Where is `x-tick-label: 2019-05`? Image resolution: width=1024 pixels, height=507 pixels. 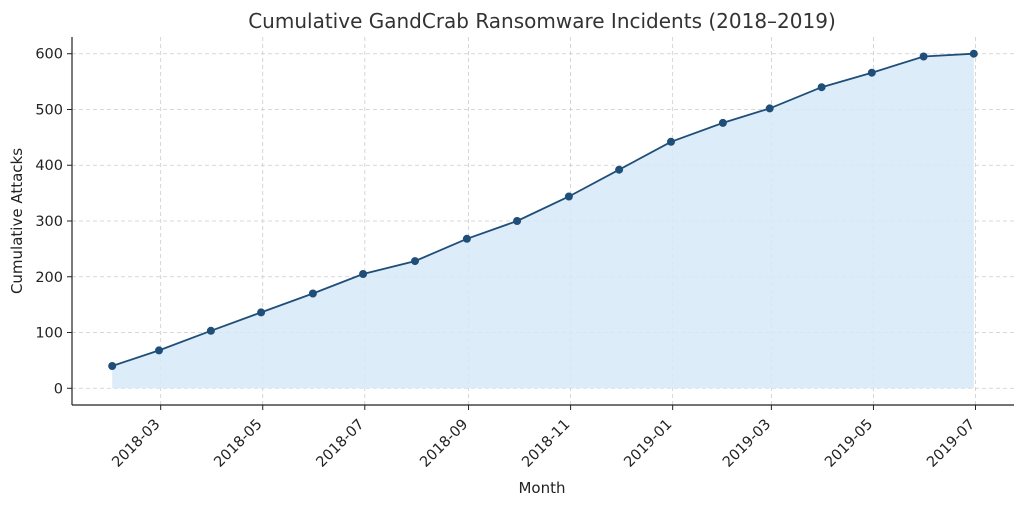 x-tick-label: 2019-05 is located at coordinates (849, 444).